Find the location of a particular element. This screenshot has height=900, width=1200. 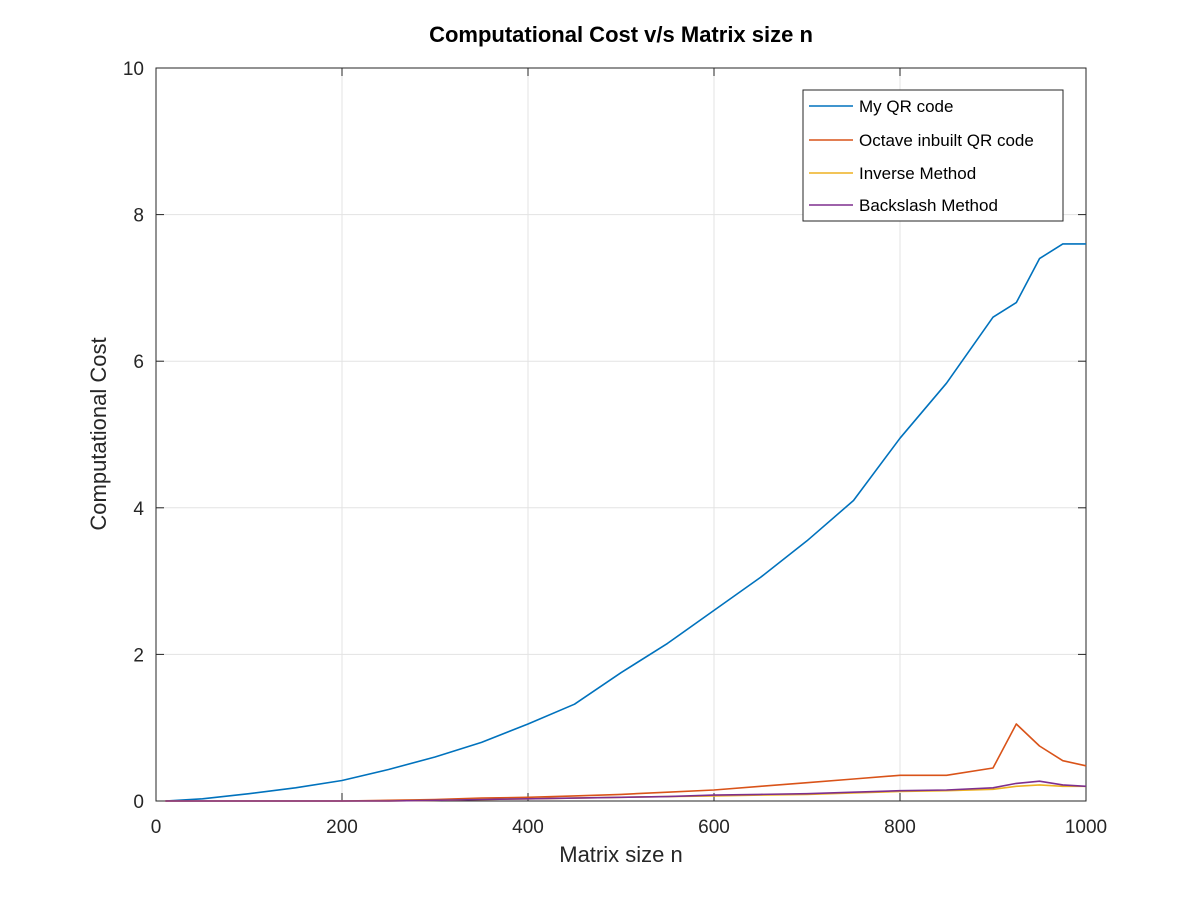

legend-label-backslash: Backslash Method is located at coordinates (928, 205).